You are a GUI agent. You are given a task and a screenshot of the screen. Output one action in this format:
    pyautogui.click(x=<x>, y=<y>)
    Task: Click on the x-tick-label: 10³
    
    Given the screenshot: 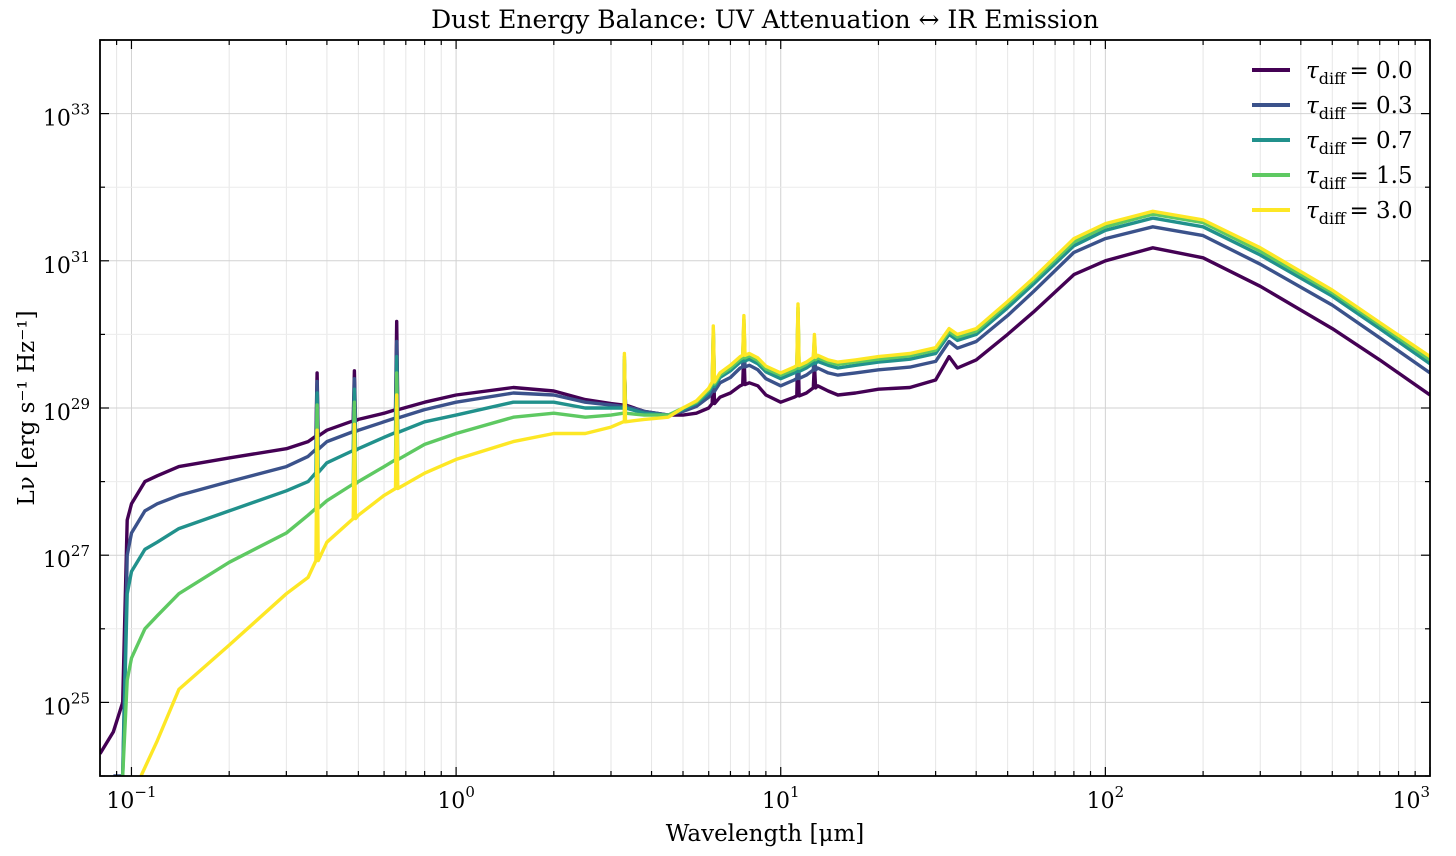 What is the action you would take?
    pyautogui.click(x=1411, y=798)
    